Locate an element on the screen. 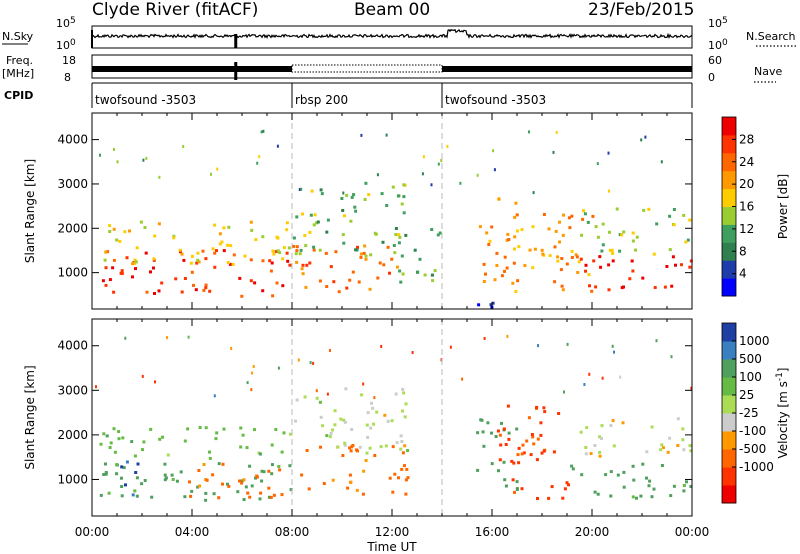  nsky-tick-bottom: 100 is located at coordinates (66, 45).